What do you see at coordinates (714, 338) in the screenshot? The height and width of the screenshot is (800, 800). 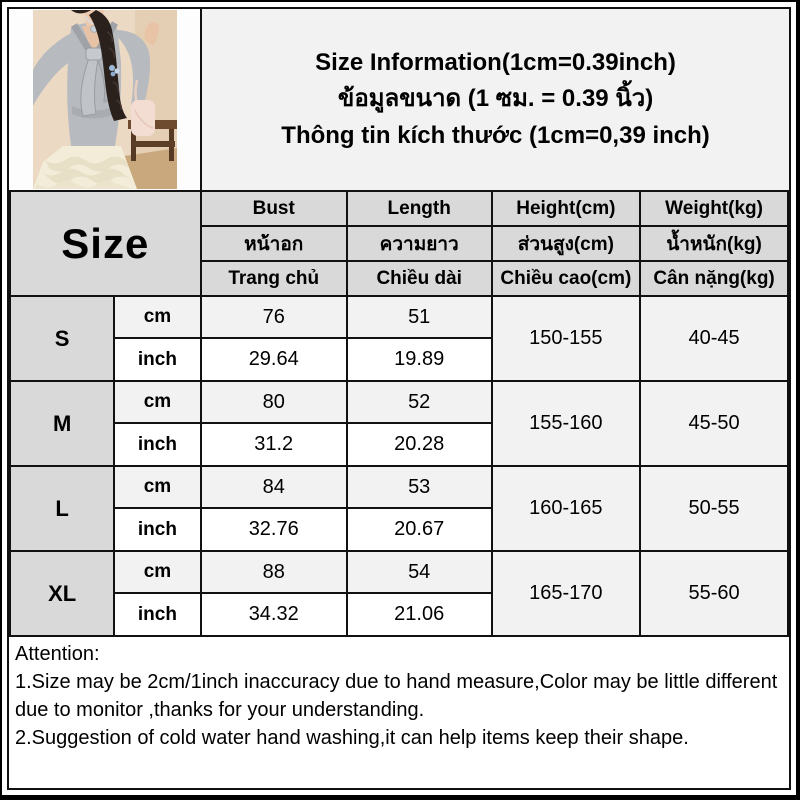 I see `weight-s: 40-45` at bounding box center [714, 338].